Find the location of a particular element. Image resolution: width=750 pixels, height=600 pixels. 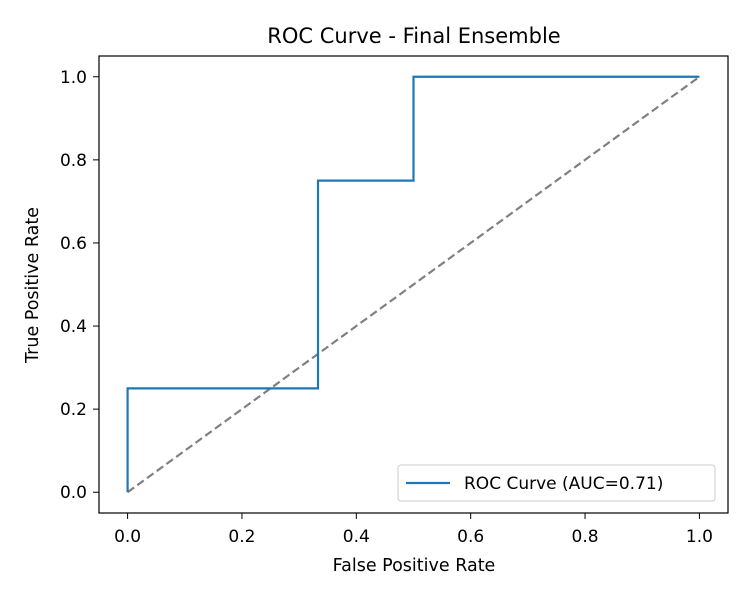

y-tick-label: 0.0 is located at coordinates (73, 493).